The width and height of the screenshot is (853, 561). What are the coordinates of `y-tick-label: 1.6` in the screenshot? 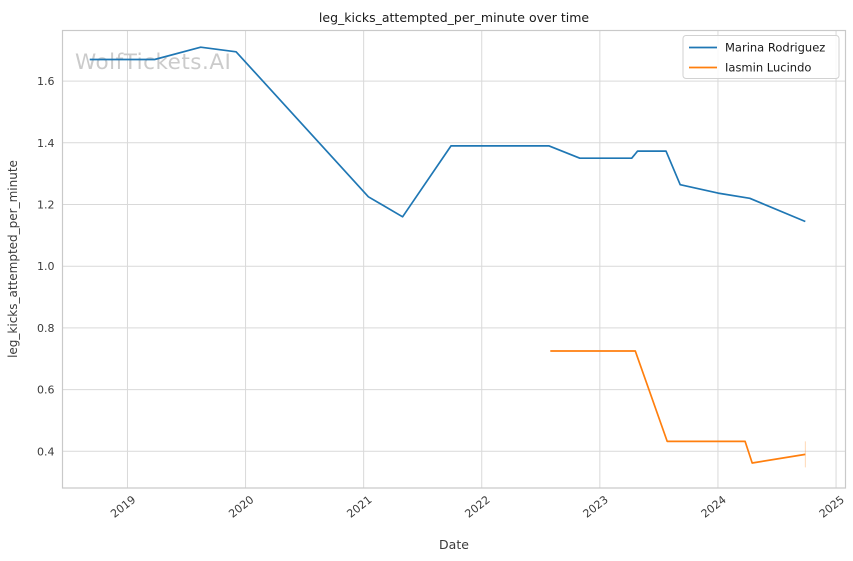 It's located at (46, 81).